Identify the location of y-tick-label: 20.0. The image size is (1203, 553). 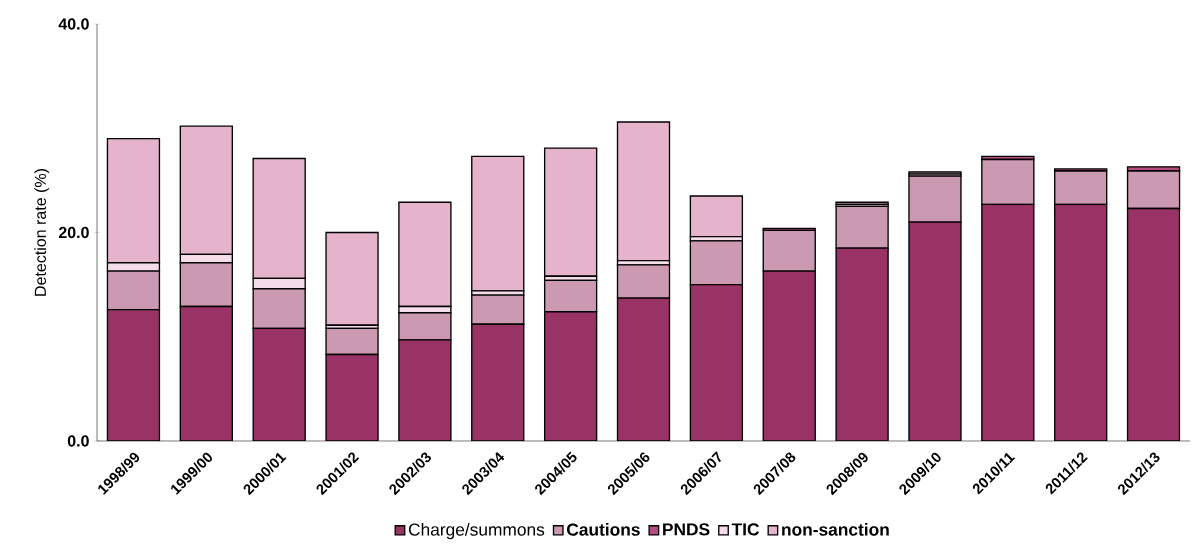
(73, 232).